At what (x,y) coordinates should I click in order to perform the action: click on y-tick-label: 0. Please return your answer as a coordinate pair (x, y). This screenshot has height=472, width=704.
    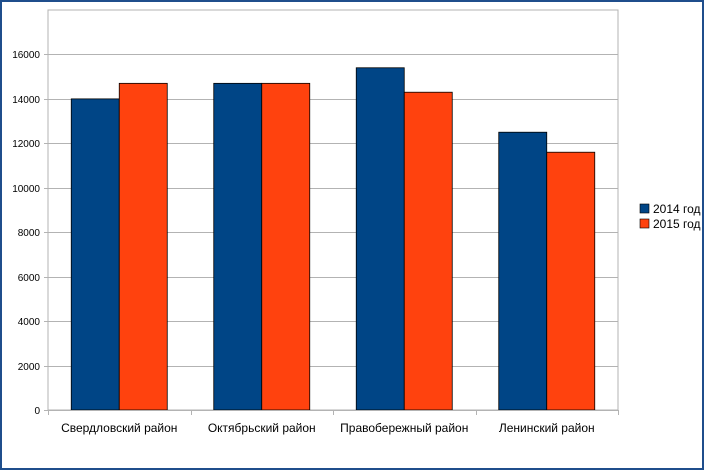
    Looking at the image, I should click on (37, 411).